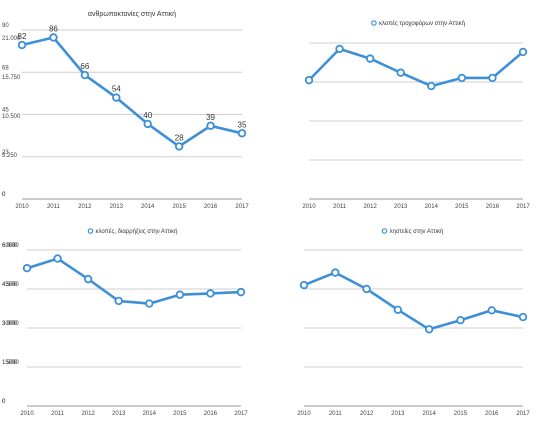  What do you see at coordinates (84, 66) in the screenshot?
I see `data-label: 66` at bounding box center [84, 66].